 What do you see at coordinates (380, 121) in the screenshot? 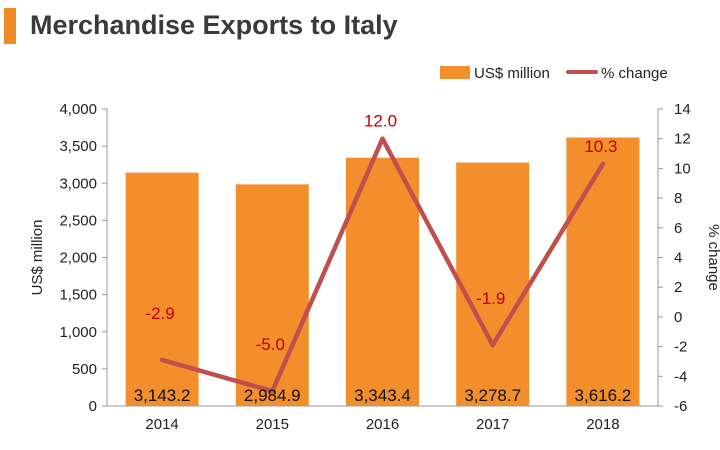
I see `line-value-label: 12.0` at bounding box center [380, 121].